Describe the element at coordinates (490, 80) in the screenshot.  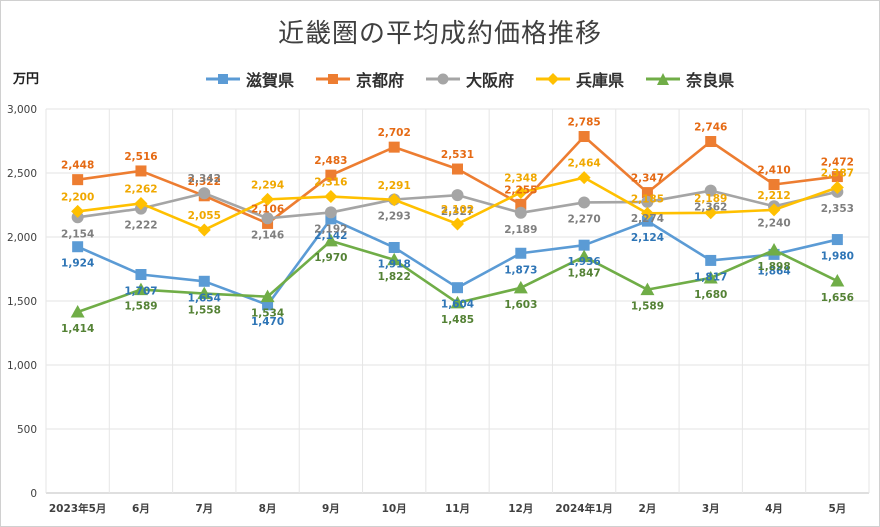
I see `legend-label-osaka: 大阪府` at that location.